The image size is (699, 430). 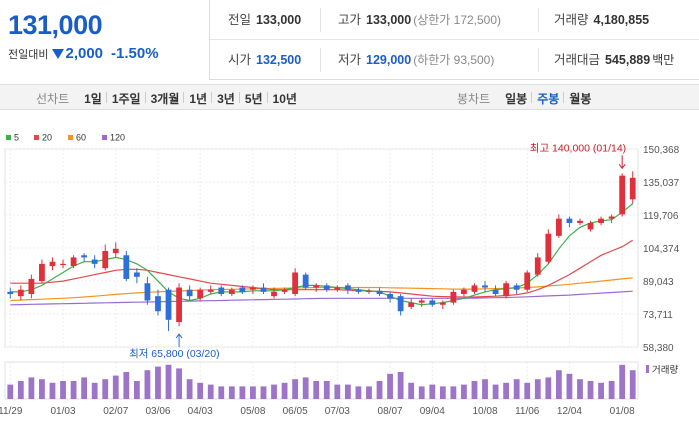 What do you see at coordinates (516, 98) in the screenshot?
I see `tab-daily: 일봉` at bounding box center [516, 98].